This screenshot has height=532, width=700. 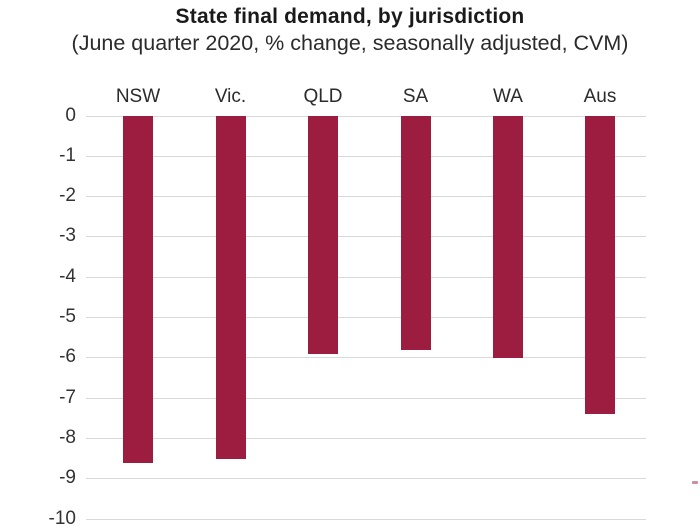 What do you see at coordinates (138, 289) in the screenshot?
I see `bar-nsw` at bounding box center [138, 289].